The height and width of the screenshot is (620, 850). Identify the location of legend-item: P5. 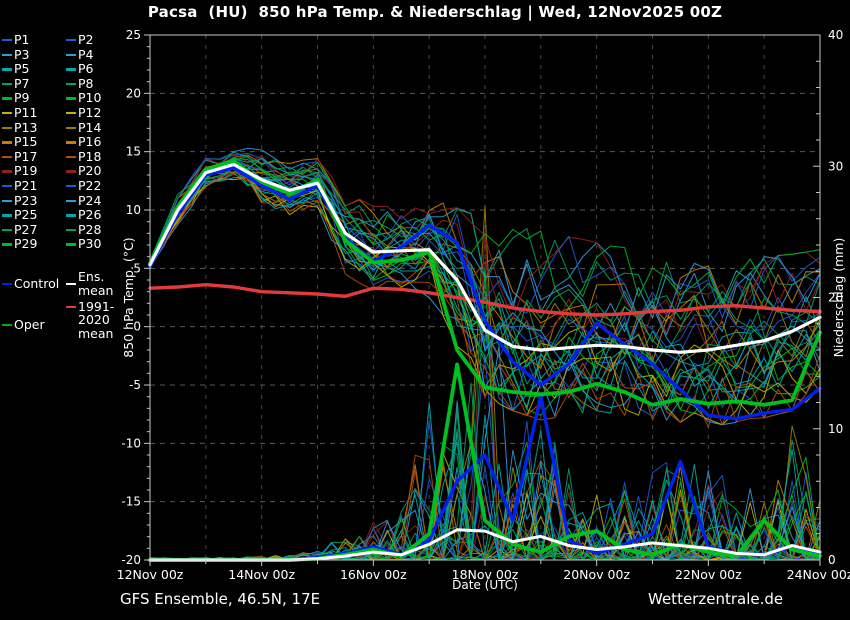
(30, 69).